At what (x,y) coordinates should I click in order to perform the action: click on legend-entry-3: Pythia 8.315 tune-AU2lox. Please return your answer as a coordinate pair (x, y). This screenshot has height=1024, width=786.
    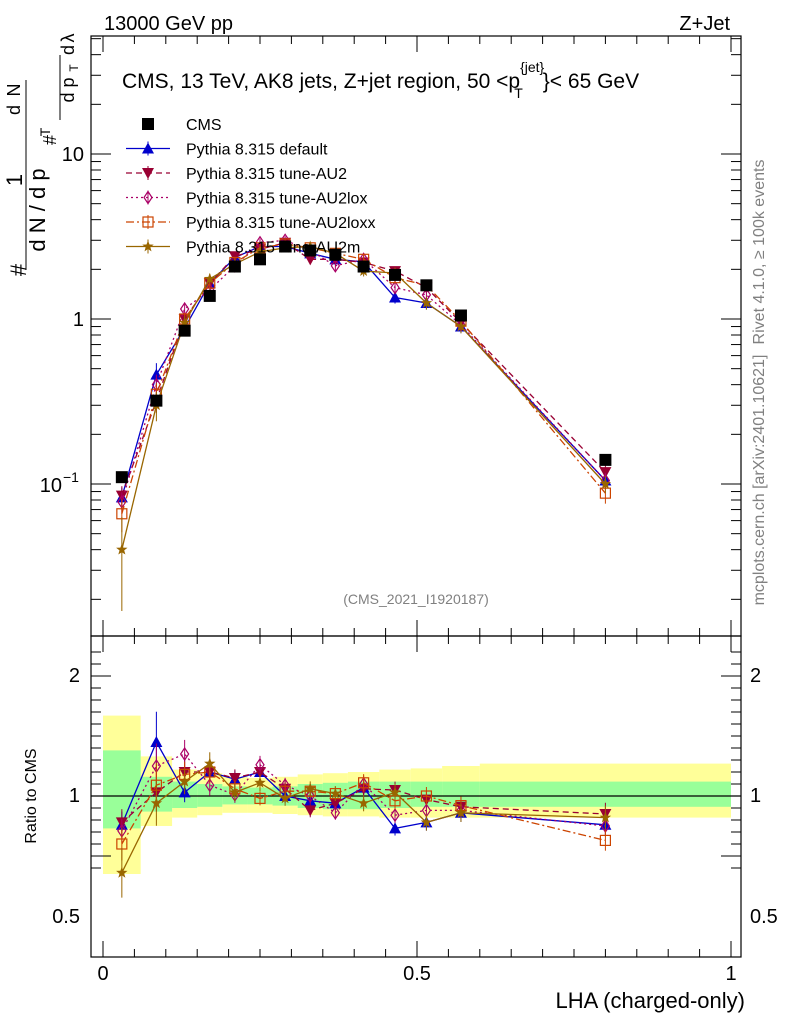
    Looking at the image, I should click on (246, 199).